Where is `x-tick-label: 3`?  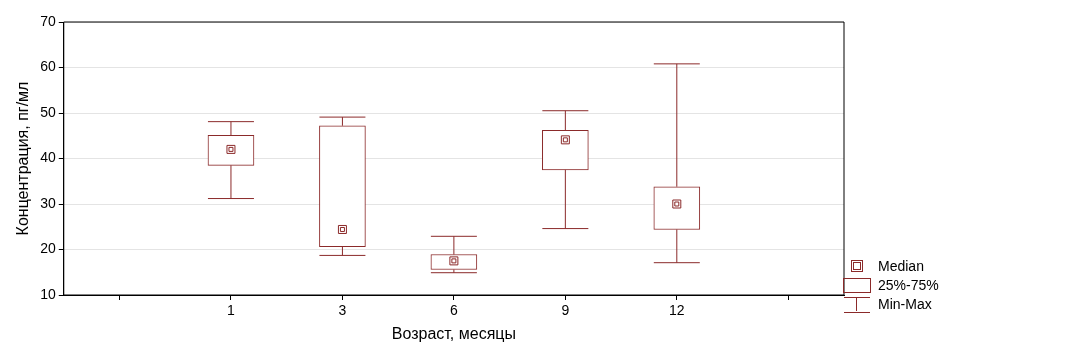 x-tick-label: 3 is located at coordinates (342, 310).